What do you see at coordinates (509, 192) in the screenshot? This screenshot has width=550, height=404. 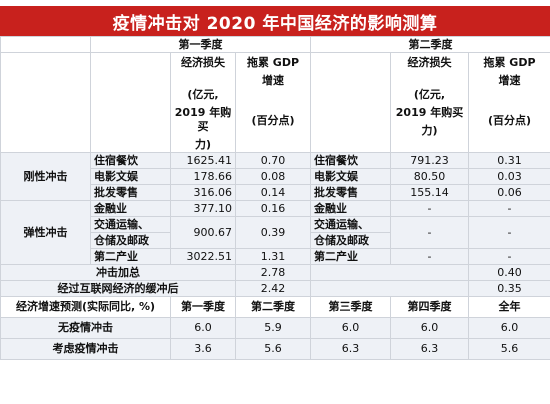 I see `gdp-cell: 0.06` at bounding box center [509, 192].